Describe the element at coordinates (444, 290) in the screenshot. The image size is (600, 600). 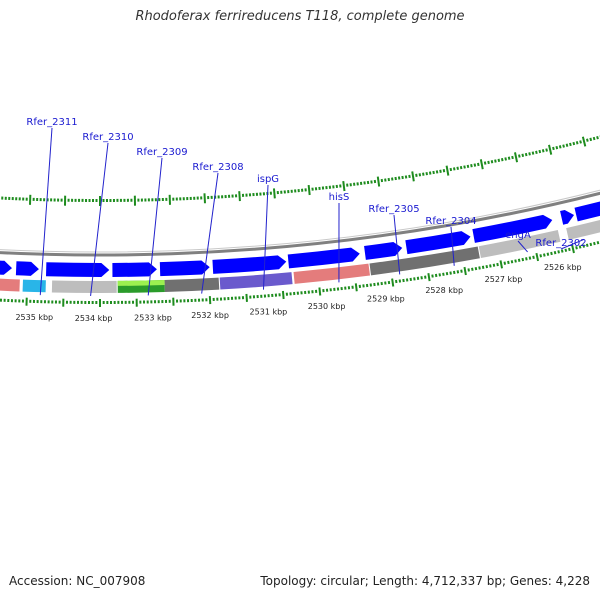
I see `scale-label: 2528 kbp` at that location.